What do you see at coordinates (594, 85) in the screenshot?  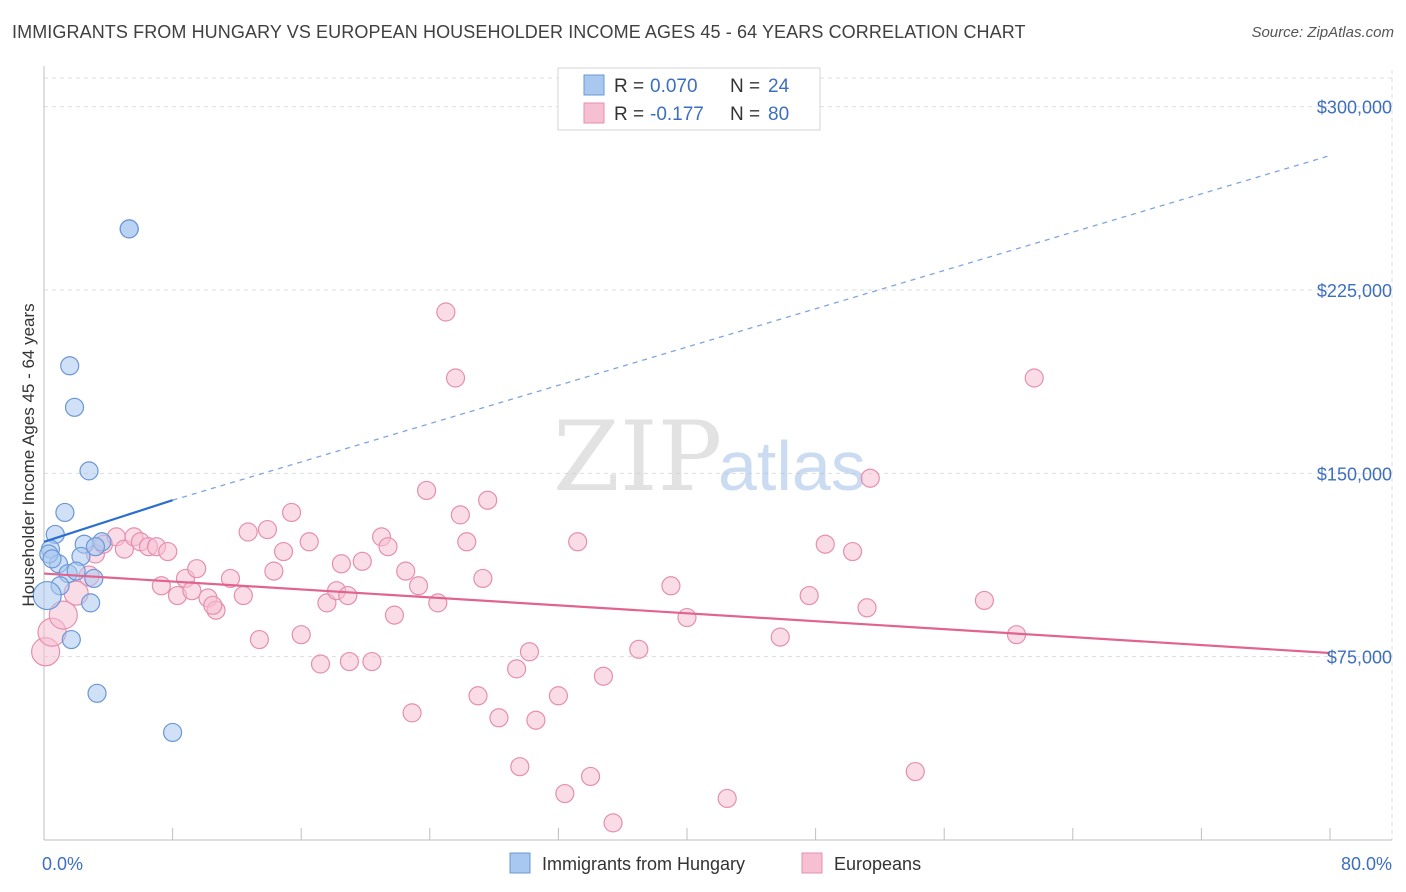 I see `legend-swatch-hungary` at bounding box center [594, 85].